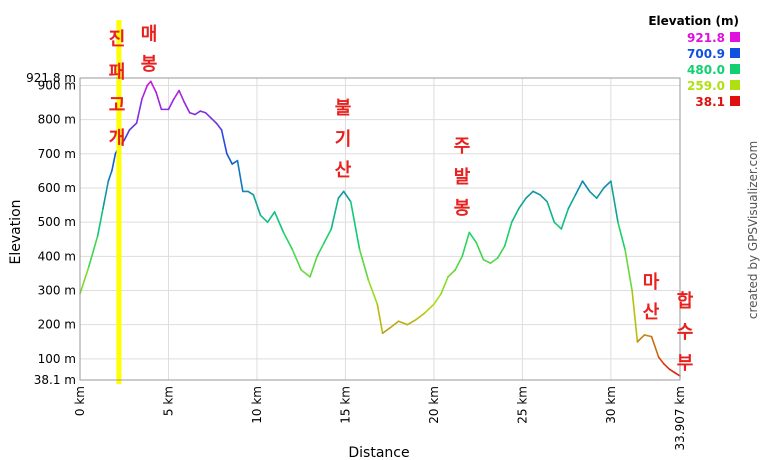  I want to click on place-label-jinpaegogae-char: 고, so click(117, 105).